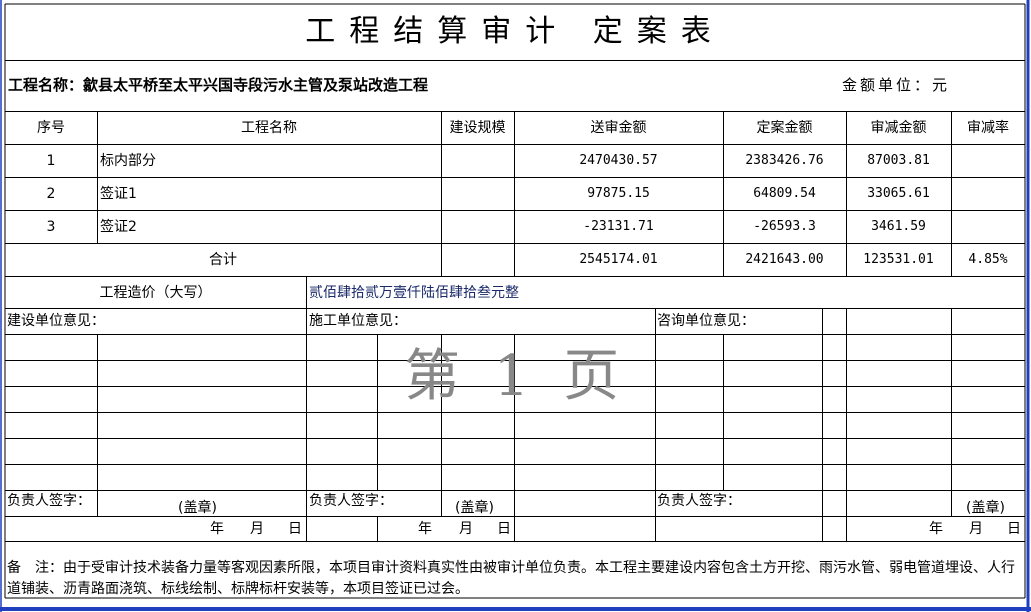 This screenshot has width=1031, height=612. I want to click on cell-submitted: 97875.15, so click(618, 193).